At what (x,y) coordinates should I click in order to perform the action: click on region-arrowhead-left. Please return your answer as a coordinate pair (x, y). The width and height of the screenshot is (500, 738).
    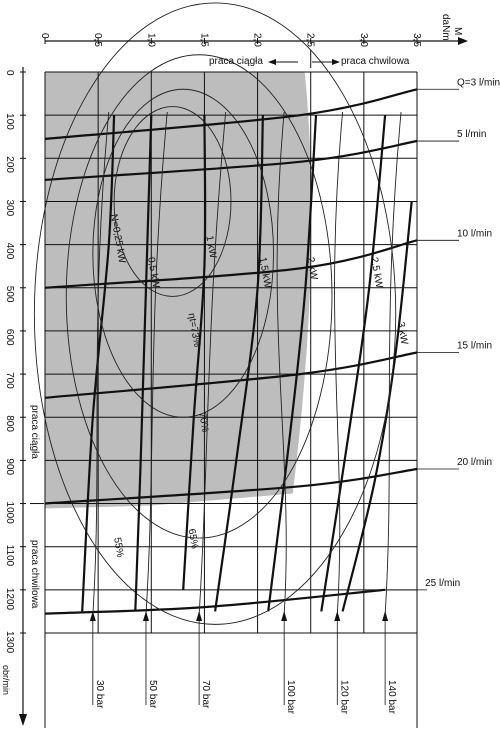
    Looking at the image, I should click on (272, 62).